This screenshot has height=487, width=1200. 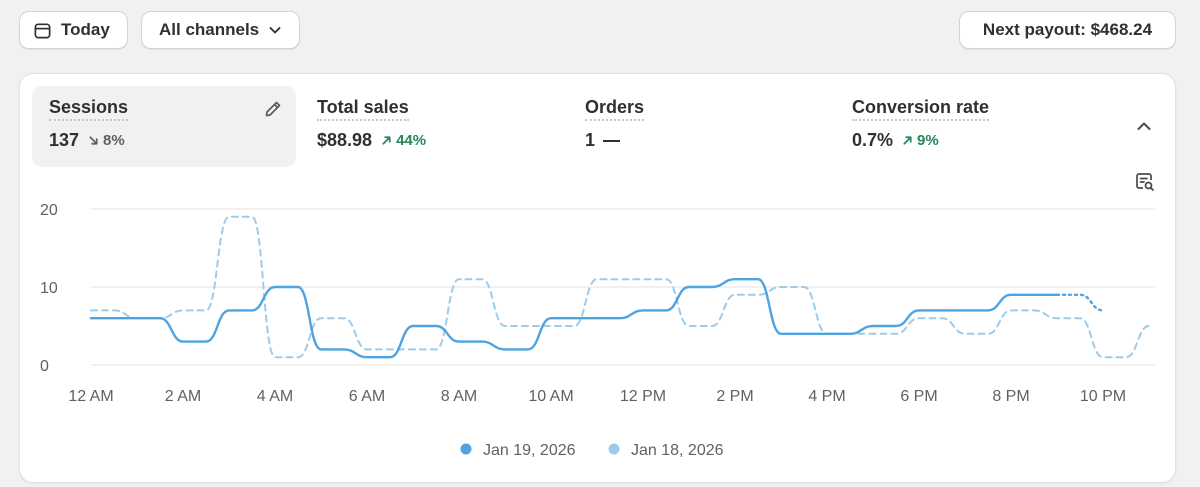 I want to click on x-tick-label: 6 PM, so click(x=918, y=396).